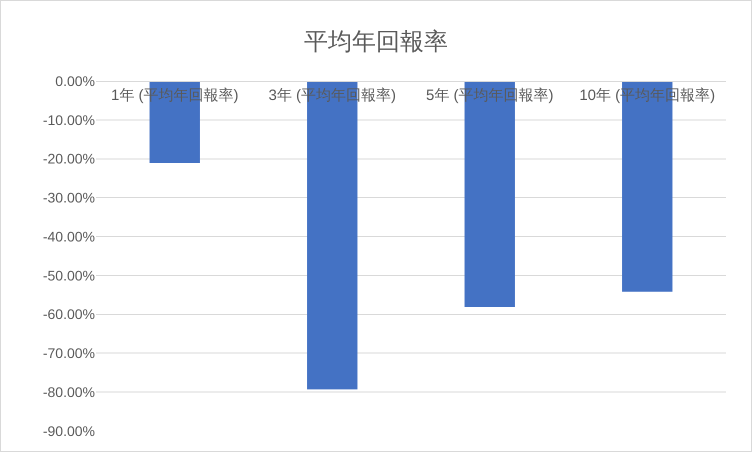  Describe the element at coordinates (68, 158) in the screenshot. I see `y-tick-label: -20.00%` at that location.